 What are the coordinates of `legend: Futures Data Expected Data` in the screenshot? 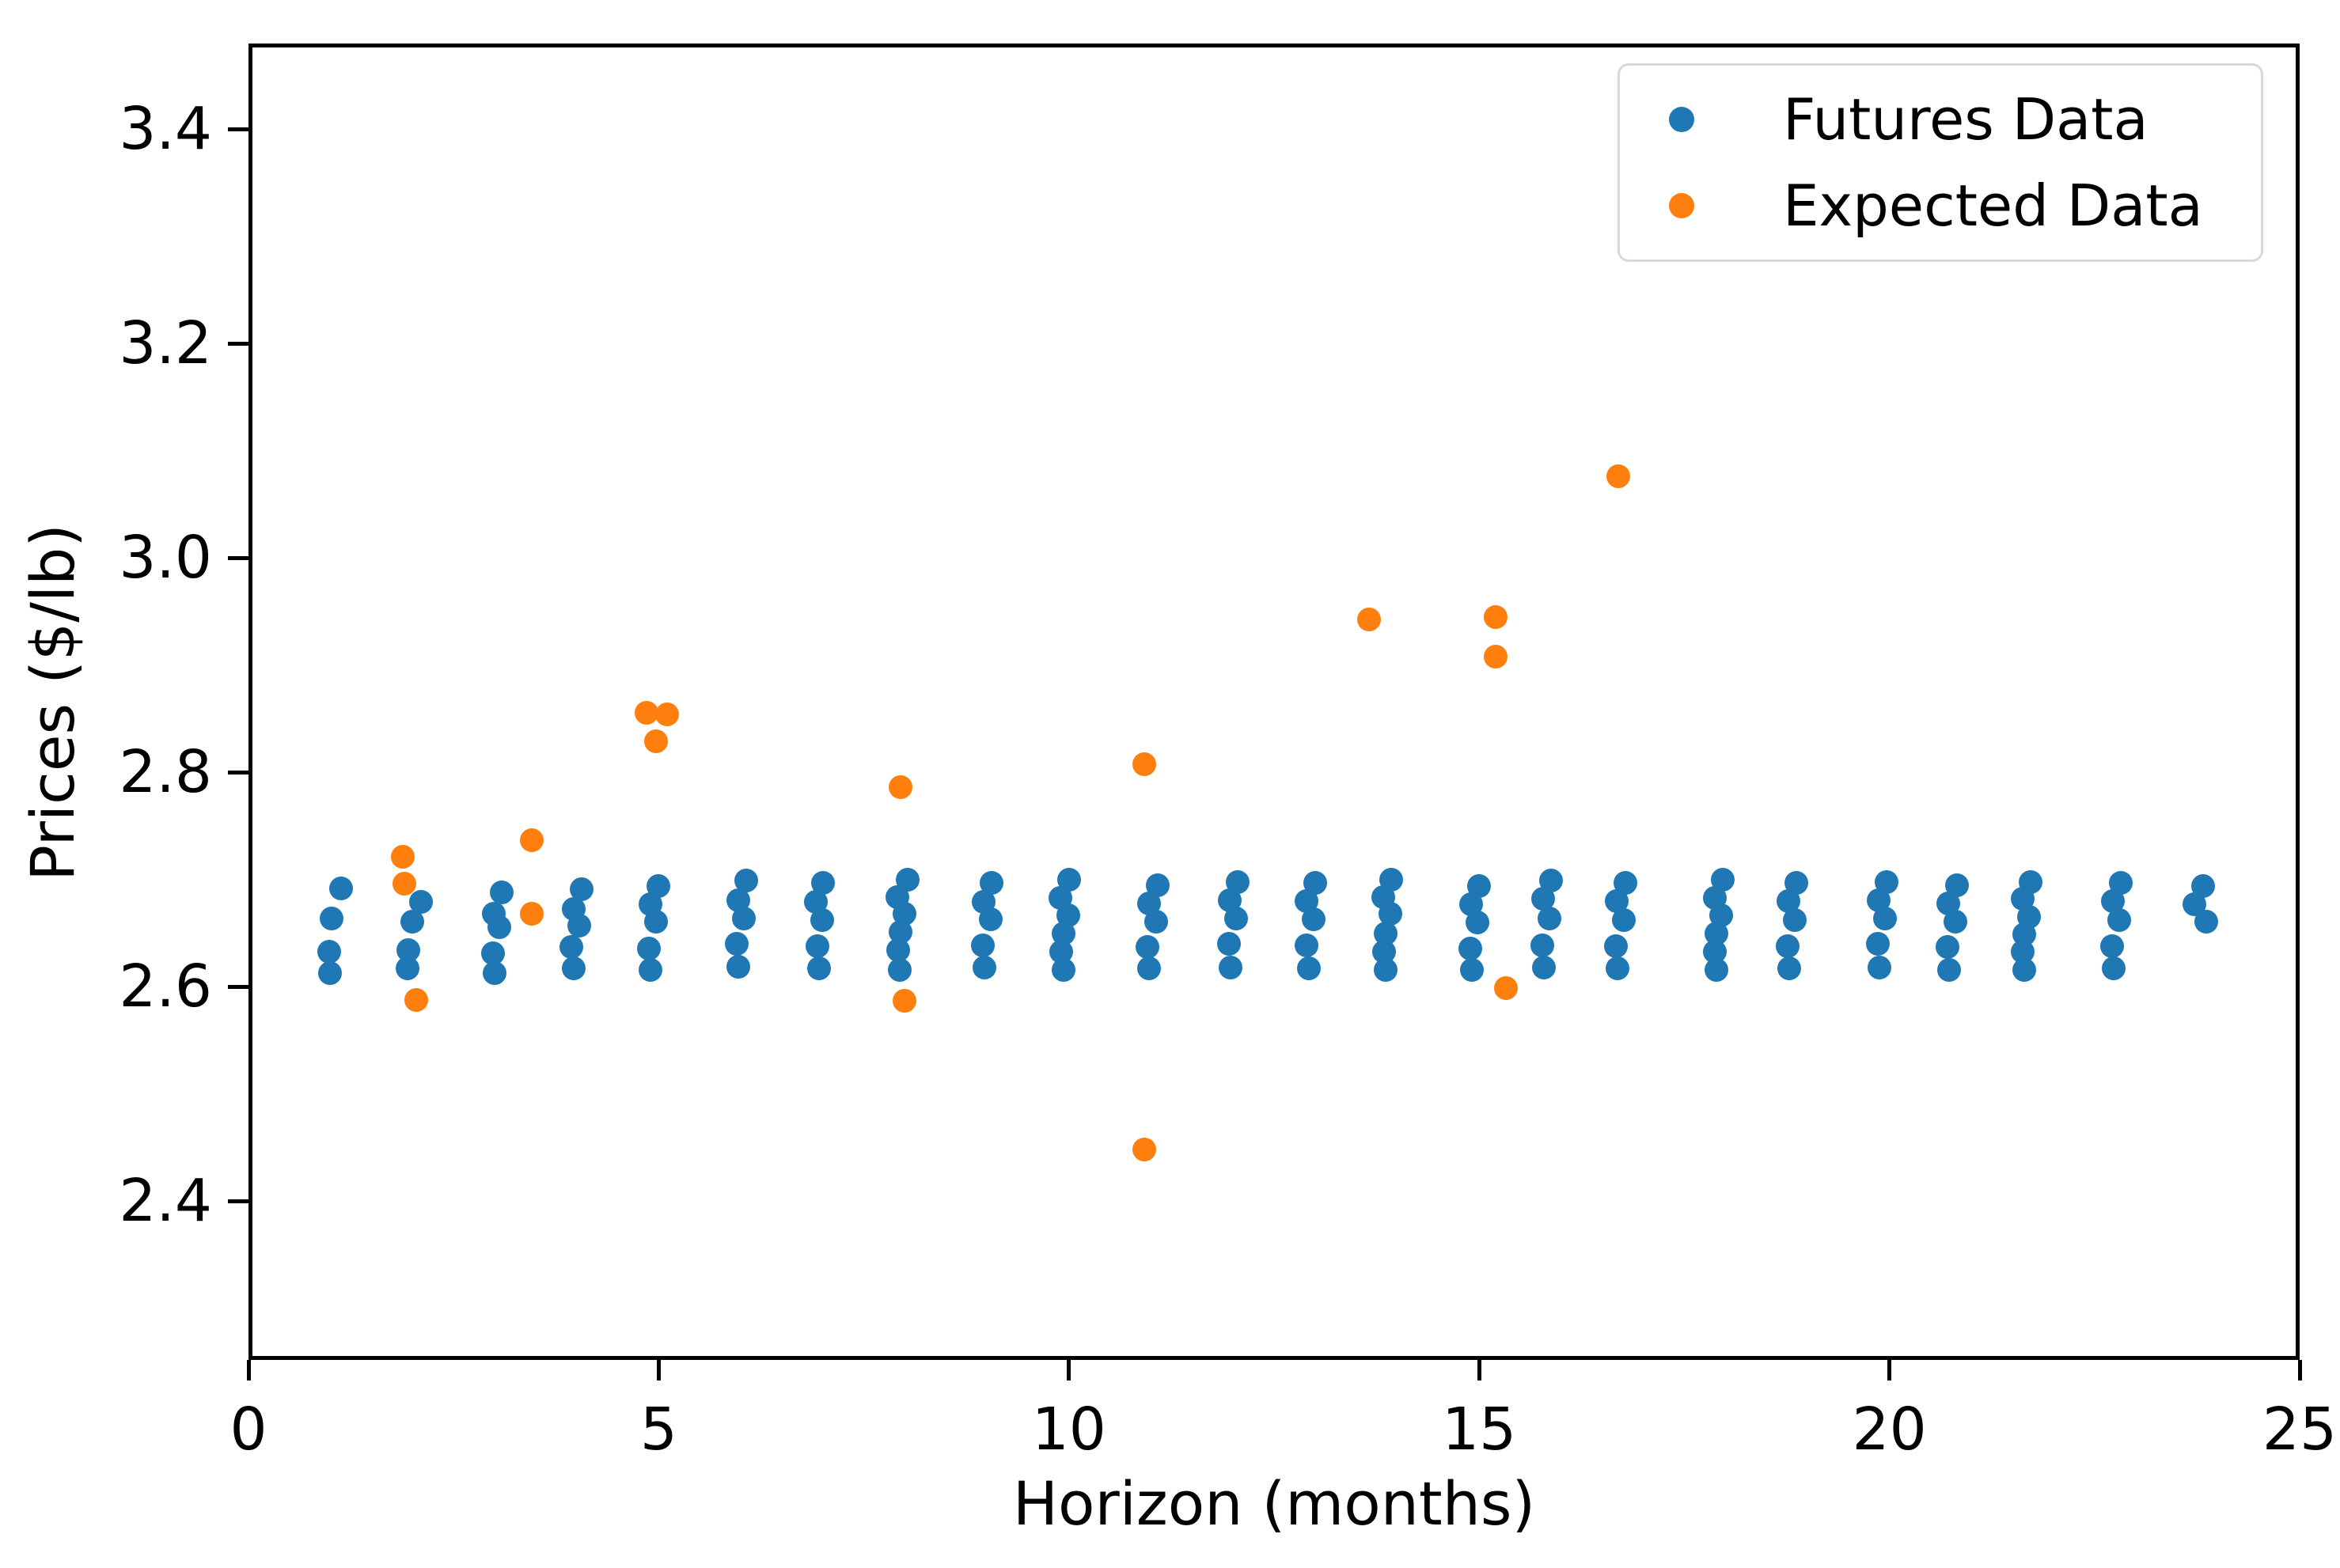 It's located at (1940, 162).